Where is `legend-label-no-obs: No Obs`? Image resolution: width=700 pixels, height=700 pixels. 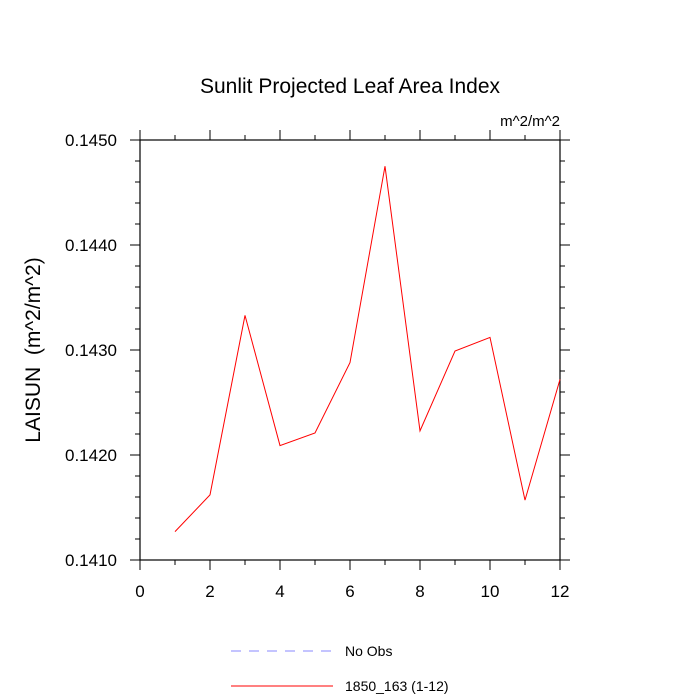
legend-label-no-obs: No Obs is located at coordinates (368, 651).